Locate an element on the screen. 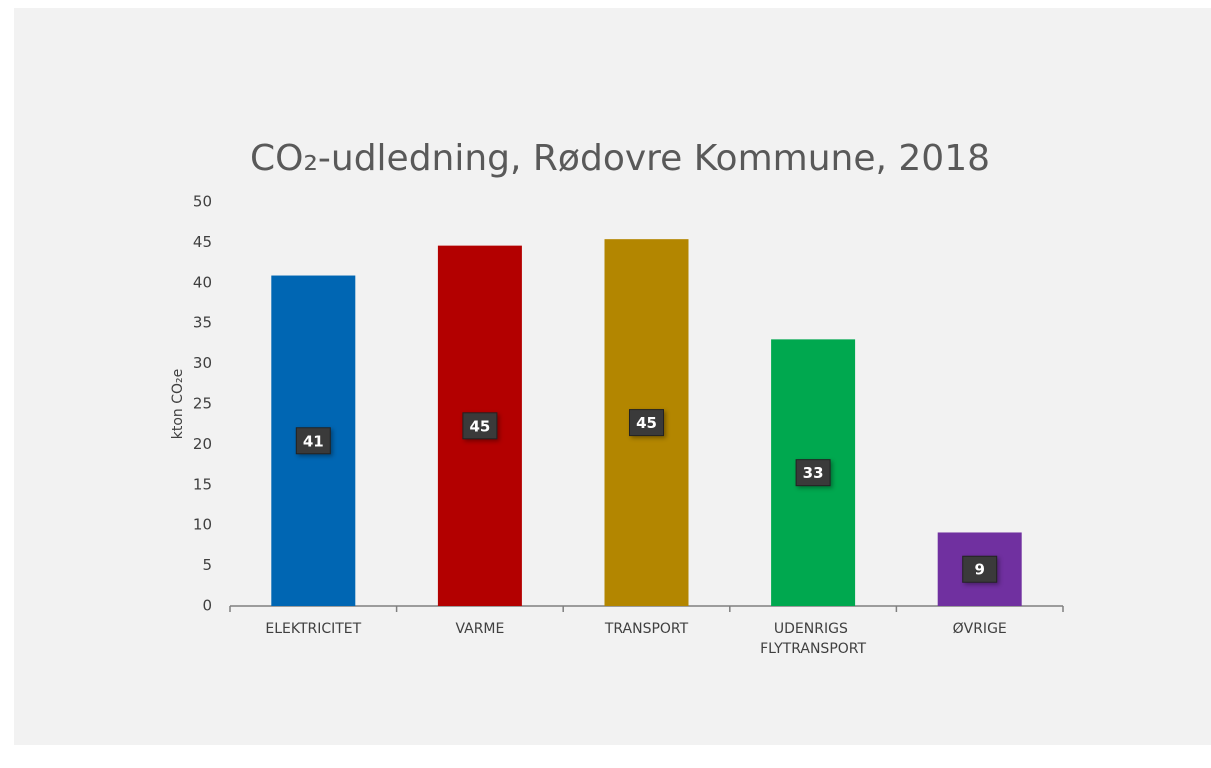 The width and height of the screenshot is (1211, 768). x-tick-label: UDENRIGS FLYTRANSPORT is located at coordinates (813, 639).